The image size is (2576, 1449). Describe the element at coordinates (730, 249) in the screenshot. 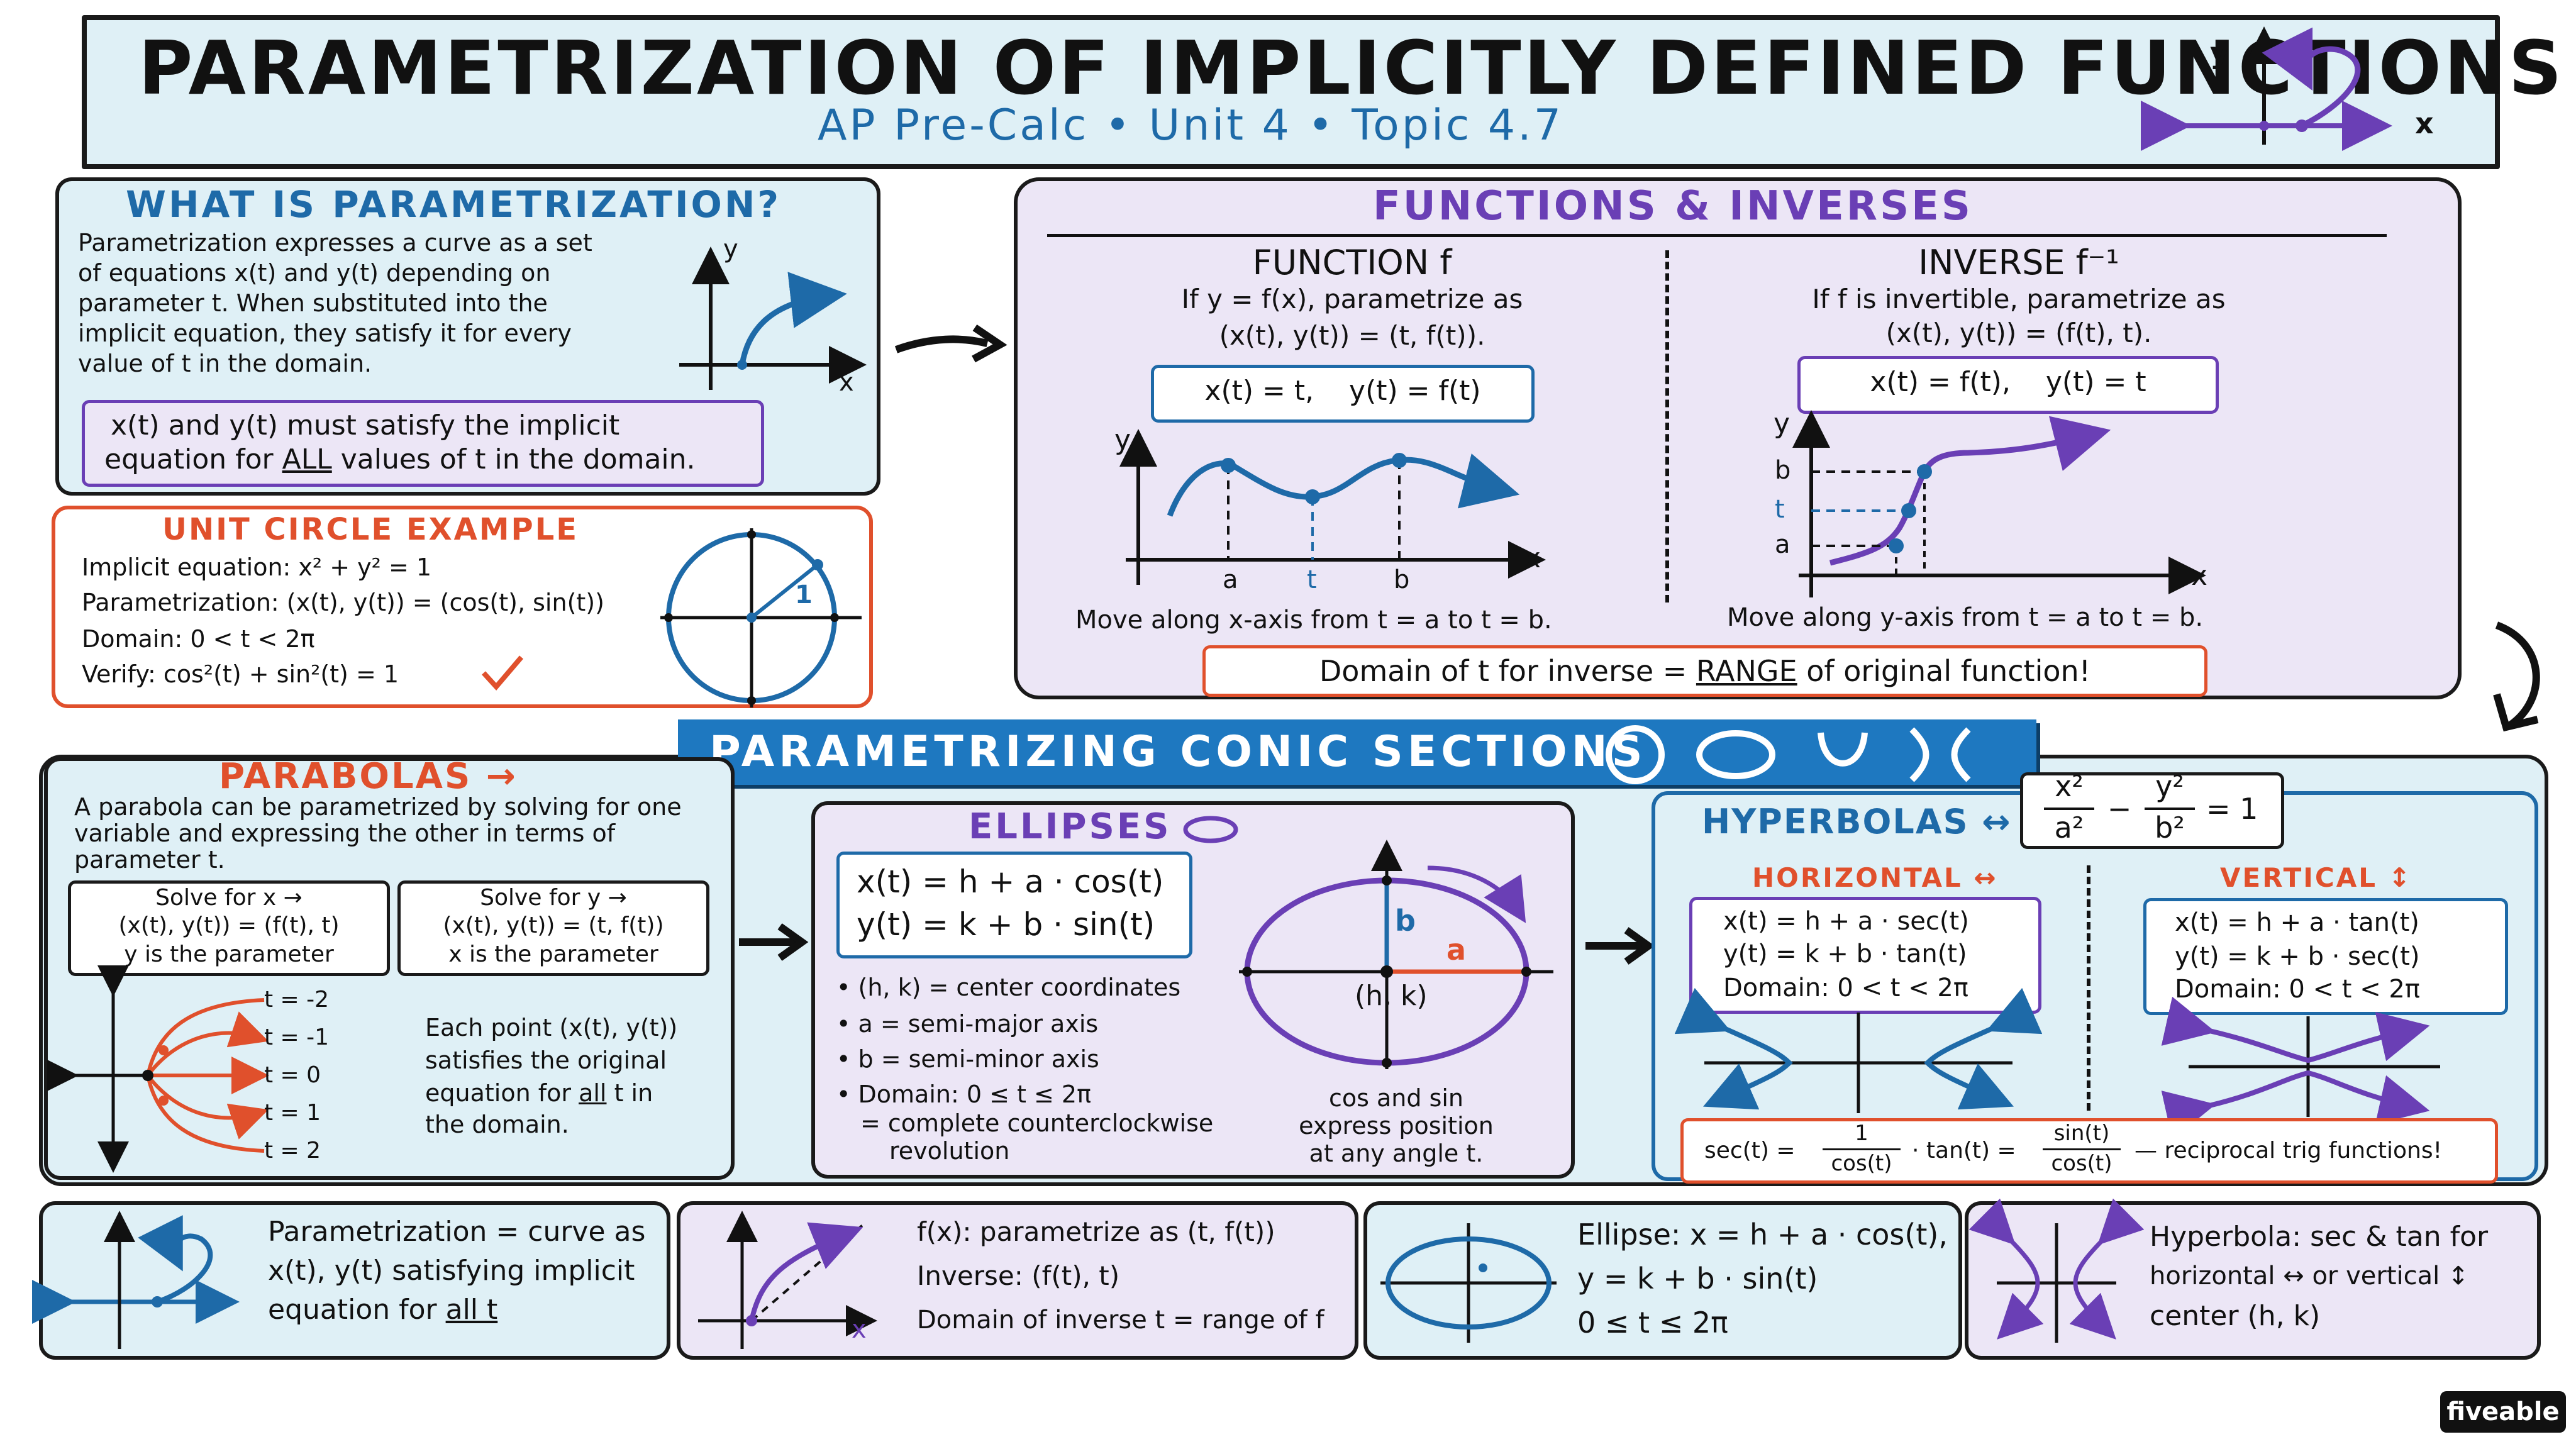

I see `what-graph-y: y` at that location.